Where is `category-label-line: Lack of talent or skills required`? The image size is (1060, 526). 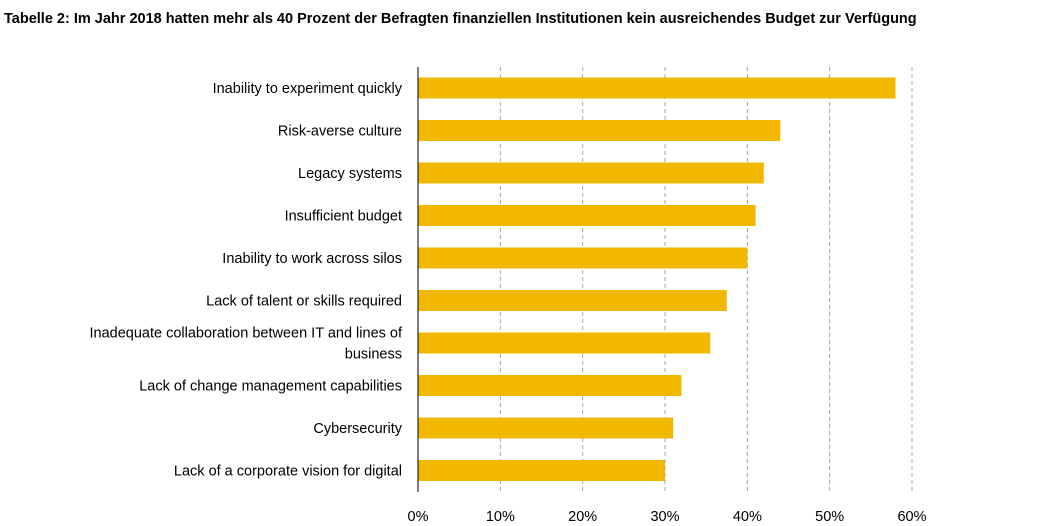 category-label-line: Lack of talent or skills required is located at coordinates (304, 302).